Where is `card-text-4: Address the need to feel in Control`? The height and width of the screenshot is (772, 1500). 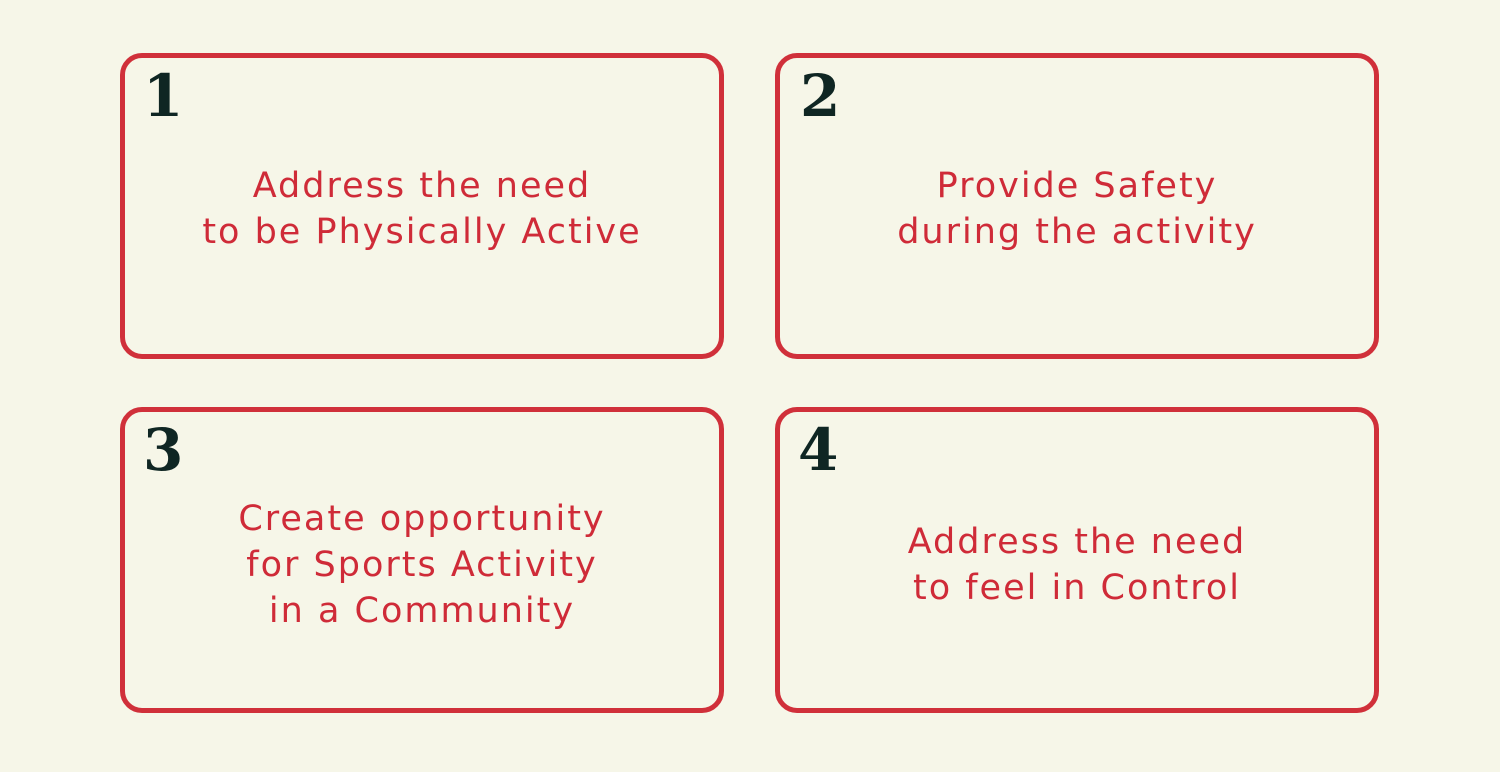
card-text-4: Address the need to feel in Control is located at coordinates (1077, 565).